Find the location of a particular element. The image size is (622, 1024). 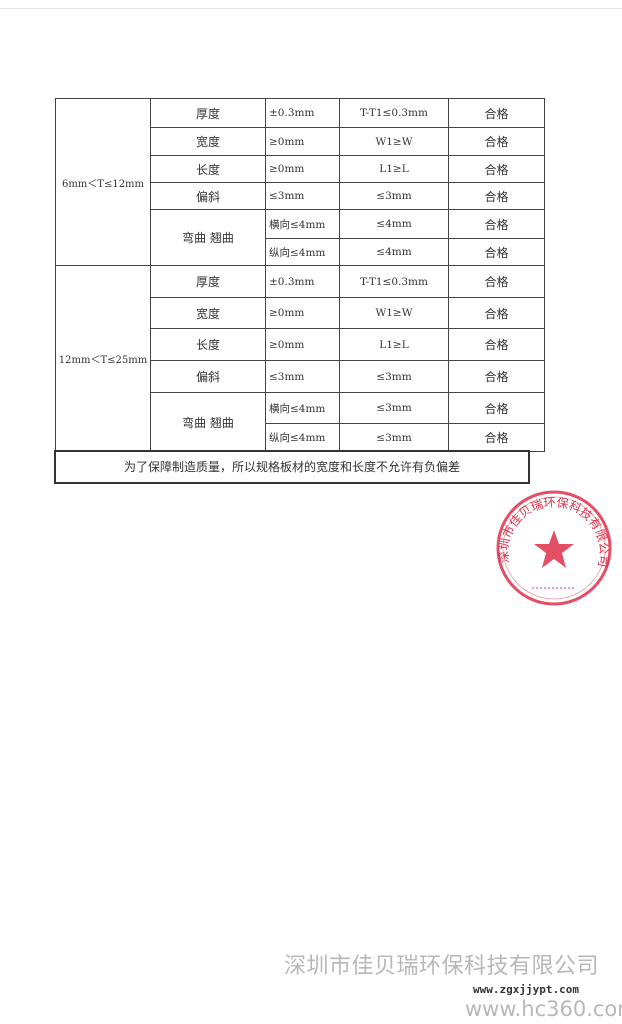

table-row: 12mm＜T≤25mm 厚度 ±0.3mm T-T1≤0.3mm 合格 is located at coordinates (300, 358).